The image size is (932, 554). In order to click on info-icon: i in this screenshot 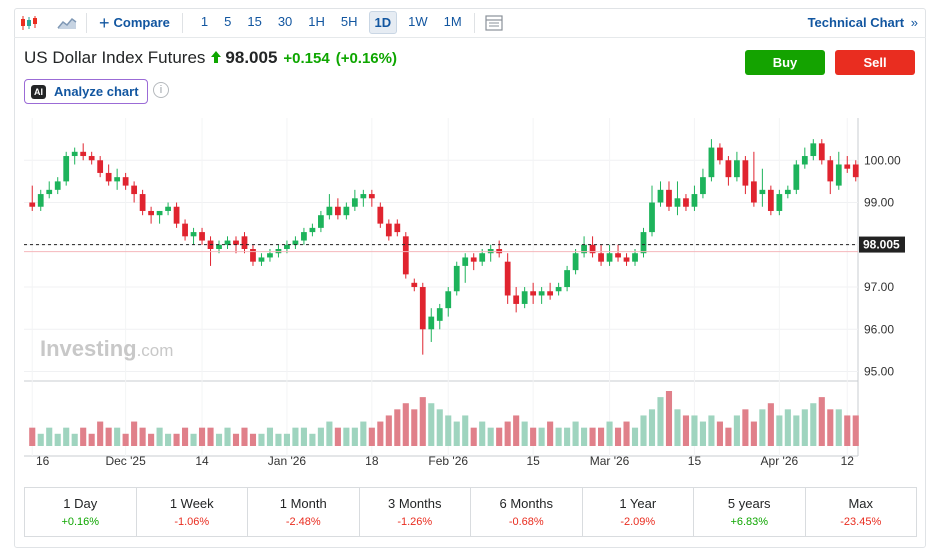, I will do `click(161, 90)`.